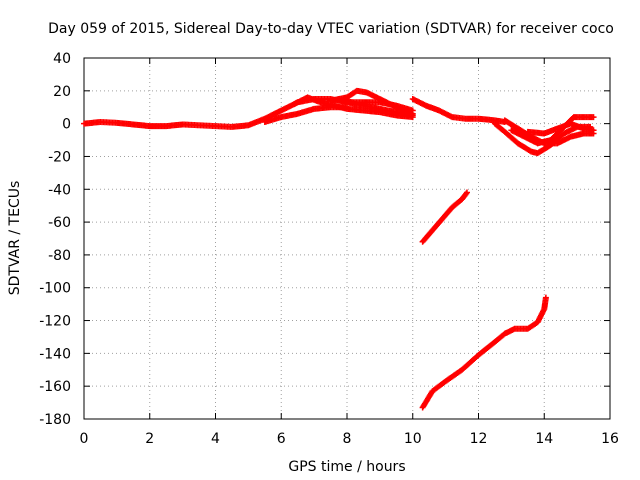  What do you see at coordinates (62, 92) in the screenshot?
I see `y-tick-label: 20` at bounding box center [62, 92].